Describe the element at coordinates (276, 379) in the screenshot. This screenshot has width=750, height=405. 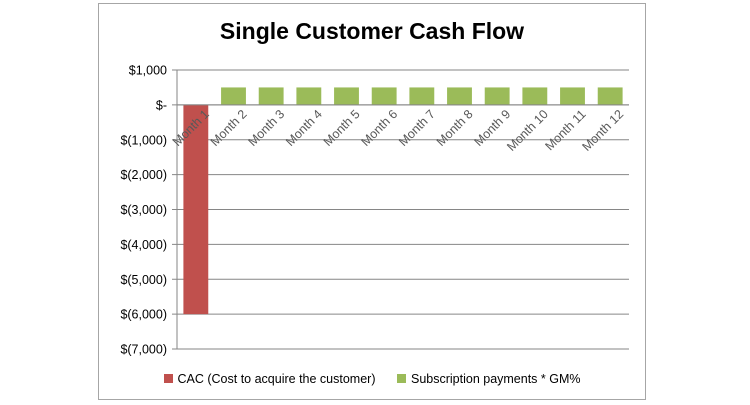
I see `legend-label-cac: CAC (Cost to acquire the customer)` at that location.